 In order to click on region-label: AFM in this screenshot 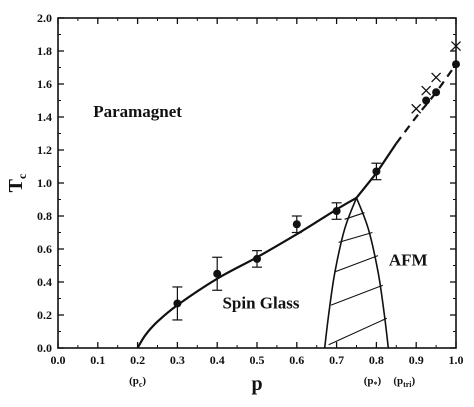, I will do `click(408, 260)`.